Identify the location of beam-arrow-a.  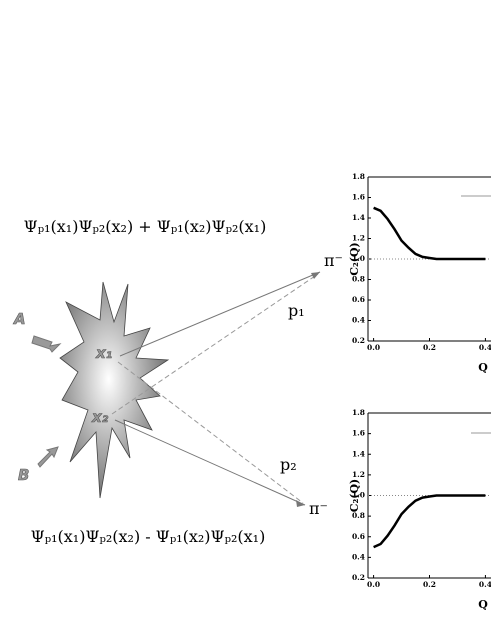
(46, 344).